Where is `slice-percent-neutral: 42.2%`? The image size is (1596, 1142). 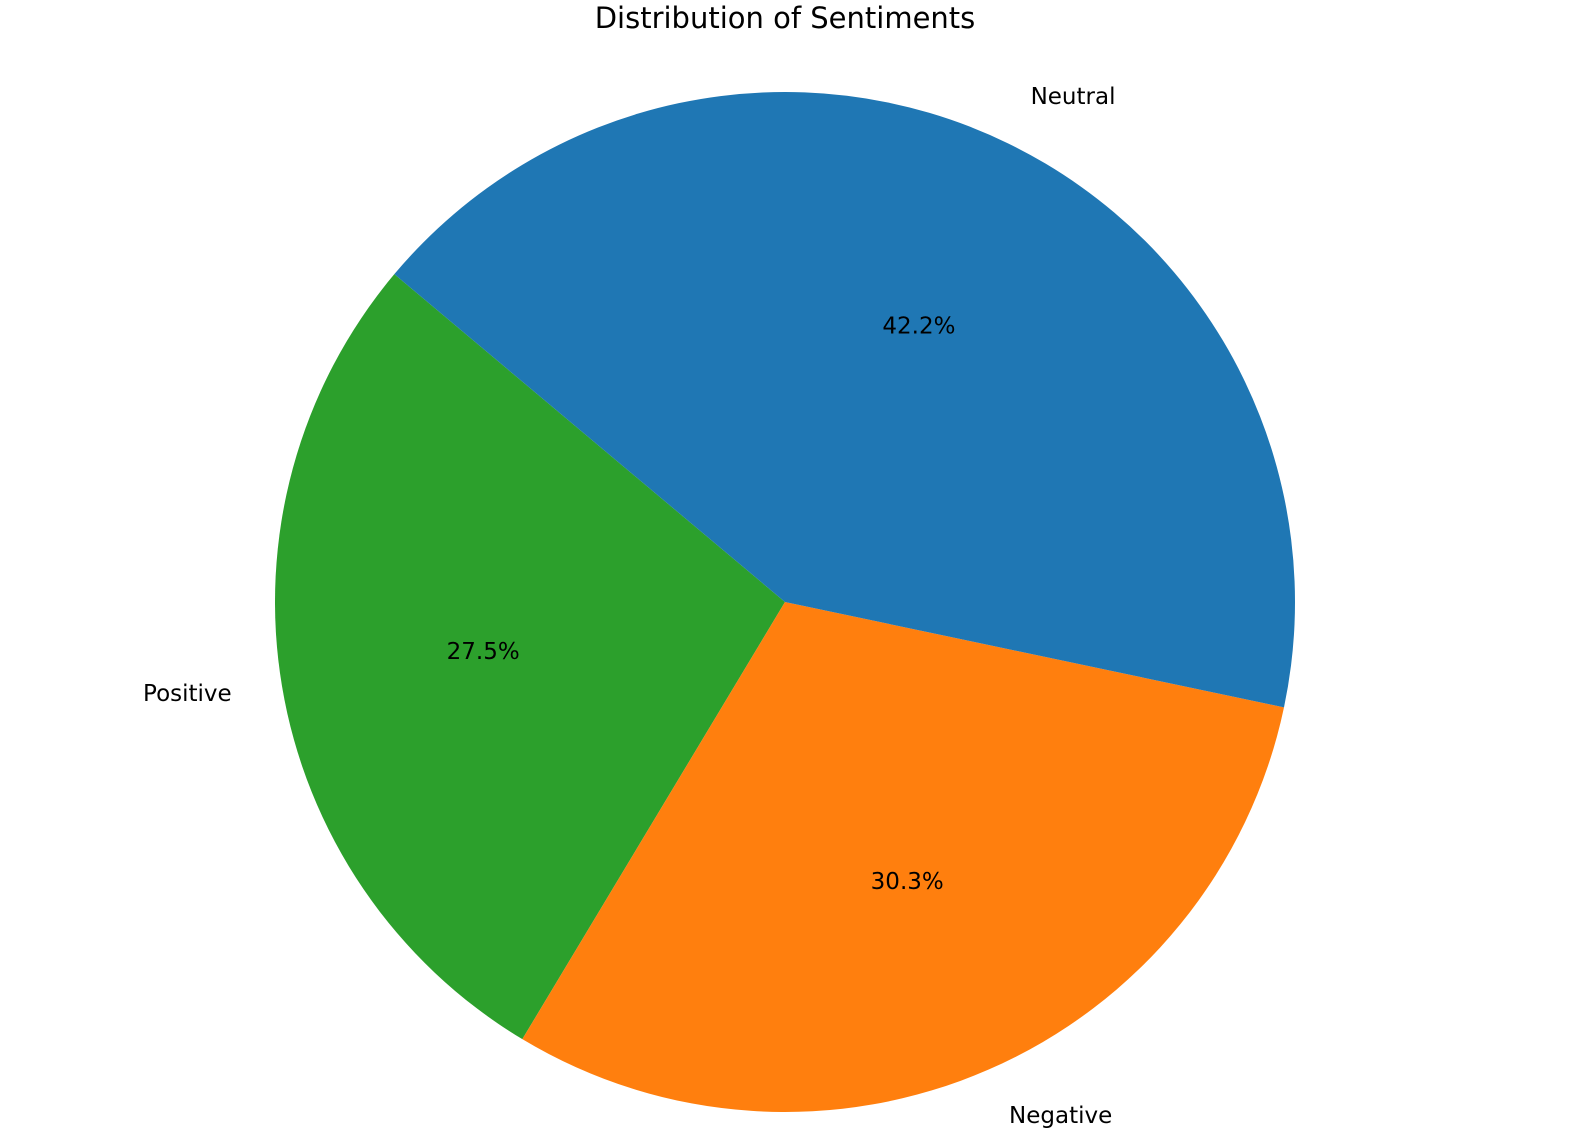
slice-percent-neutral: 42.2% is located at coordinates (918, 326).